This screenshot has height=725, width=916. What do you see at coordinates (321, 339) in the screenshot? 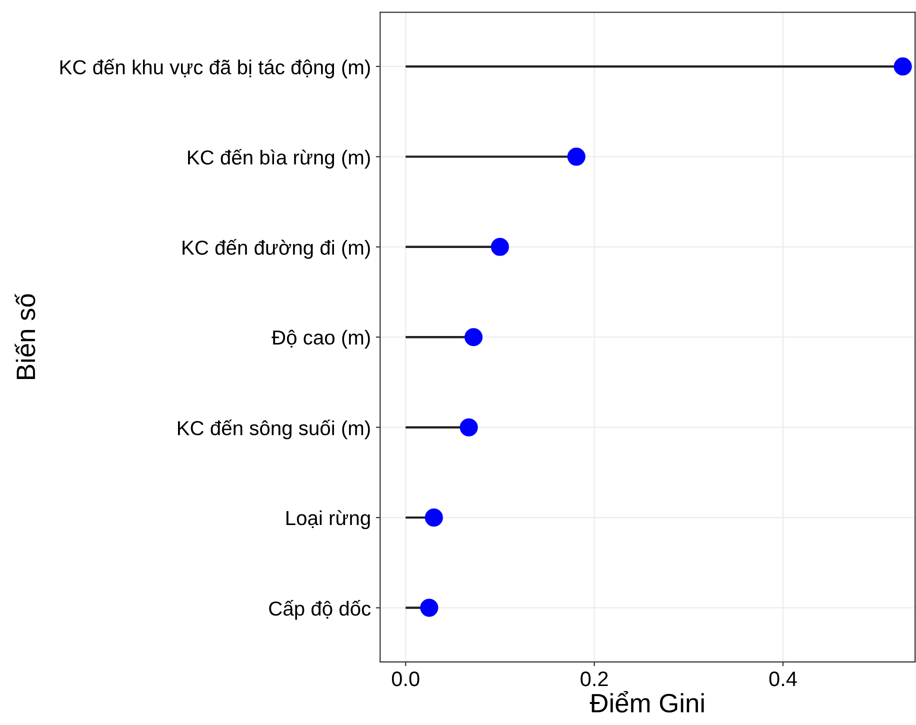
I see `y-tick-label: Độ cao (m)` at bounding box center [321, 339].